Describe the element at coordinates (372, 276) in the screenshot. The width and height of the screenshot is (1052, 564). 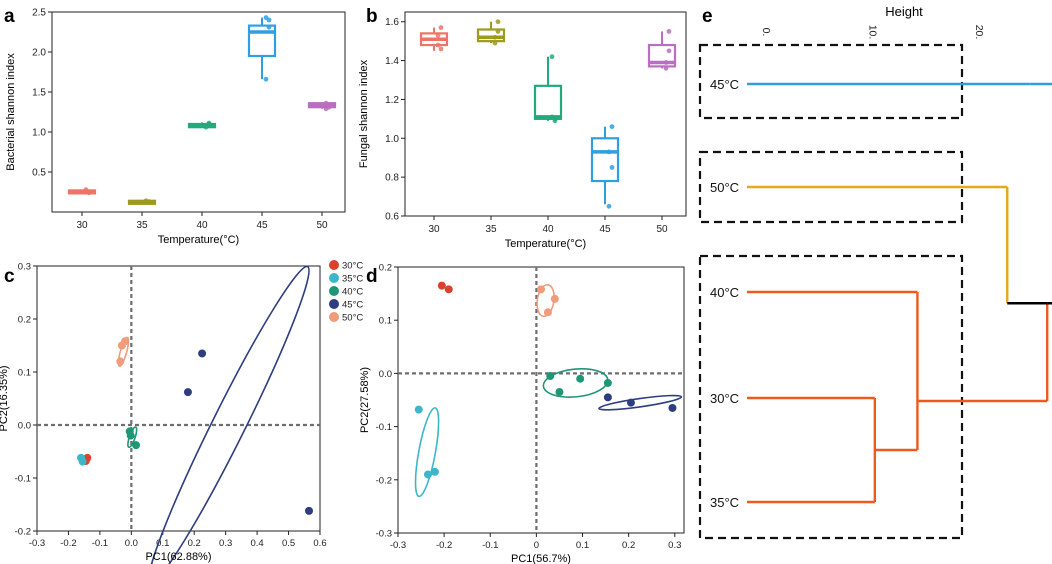
I see `panel-label-d: d` at that location.